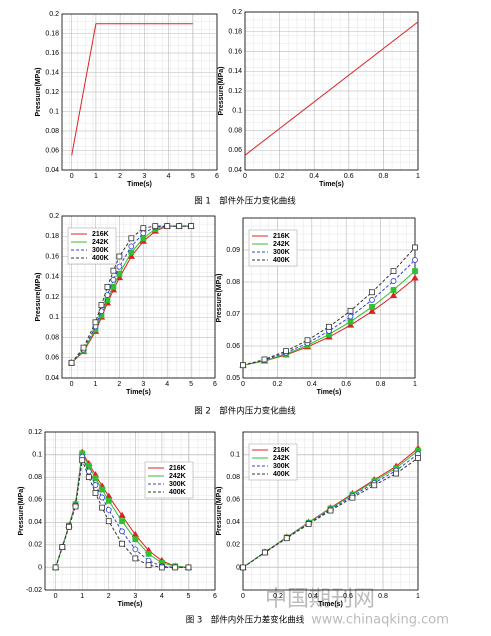  Describe the element at coordinates (245, 411) in the screenshot. I see `caption: 图 2 部件内压力变化曲线` at that location.